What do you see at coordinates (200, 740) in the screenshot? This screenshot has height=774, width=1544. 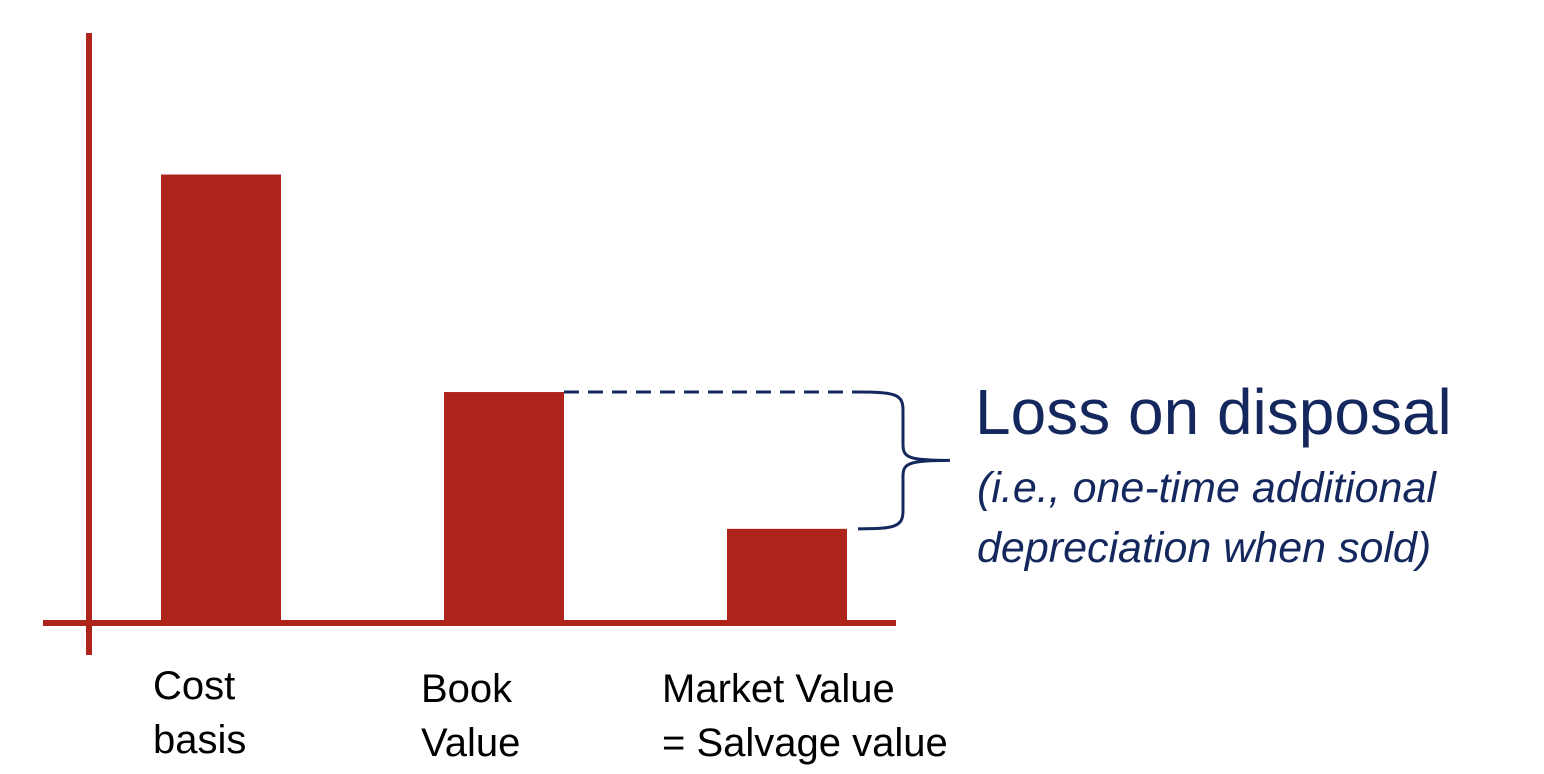 I see `category-label-line: basis` at bounding box center [200, 740].